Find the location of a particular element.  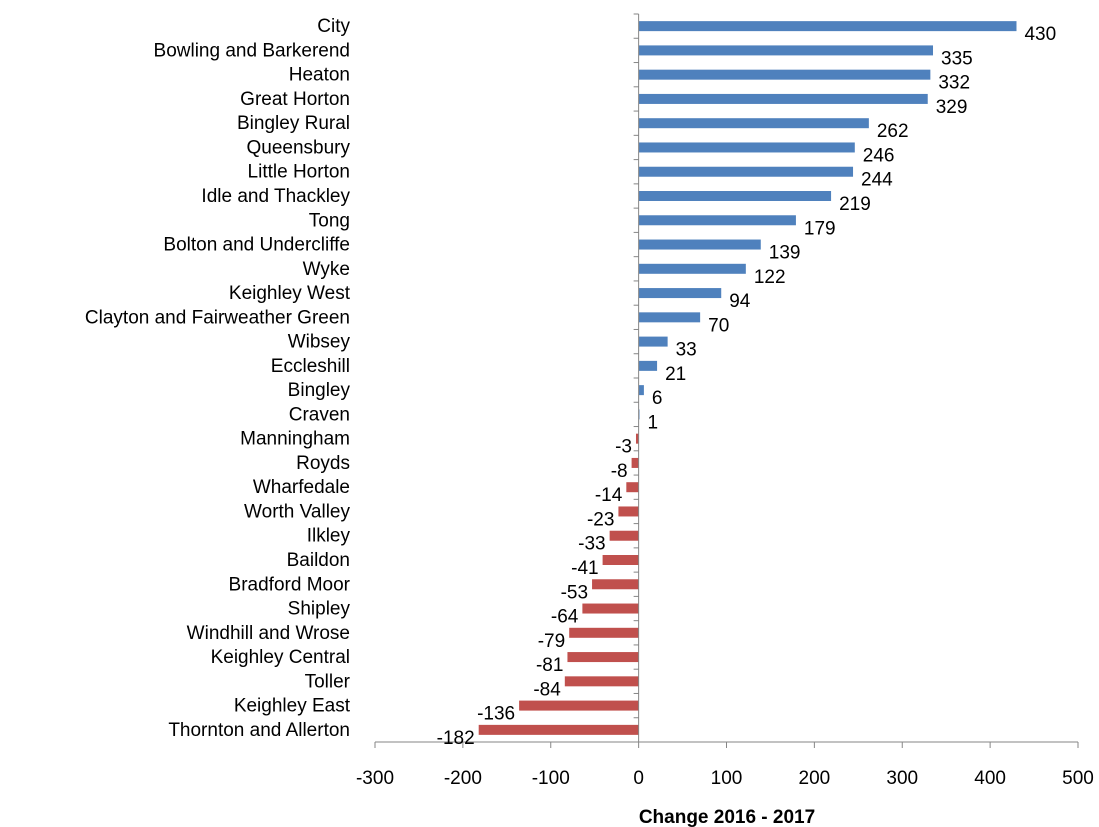

x-tick-label: 400 is located at coordinates (990, 778).